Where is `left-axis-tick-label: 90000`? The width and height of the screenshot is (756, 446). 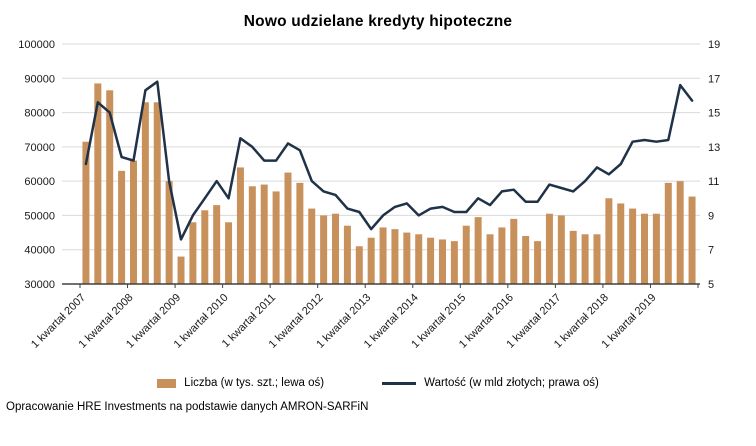
left-axis-tick-label: 90000 is located at coordinates (39, 79).